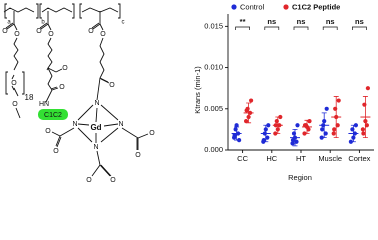 The image size is (378, 240). Describe the element at coordinates (44, 104) in the screenshot. I see `atom-label: HN` at that location.